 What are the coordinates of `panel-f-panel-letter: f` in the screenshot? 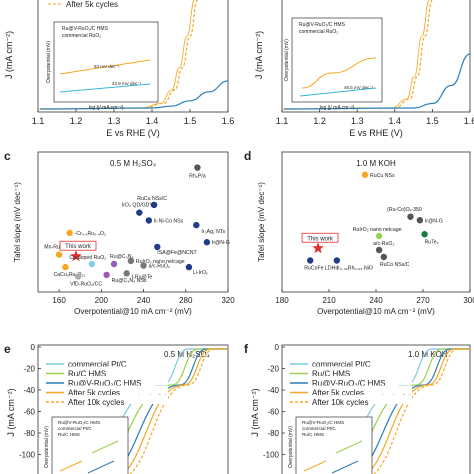 It's located at (246, 349).